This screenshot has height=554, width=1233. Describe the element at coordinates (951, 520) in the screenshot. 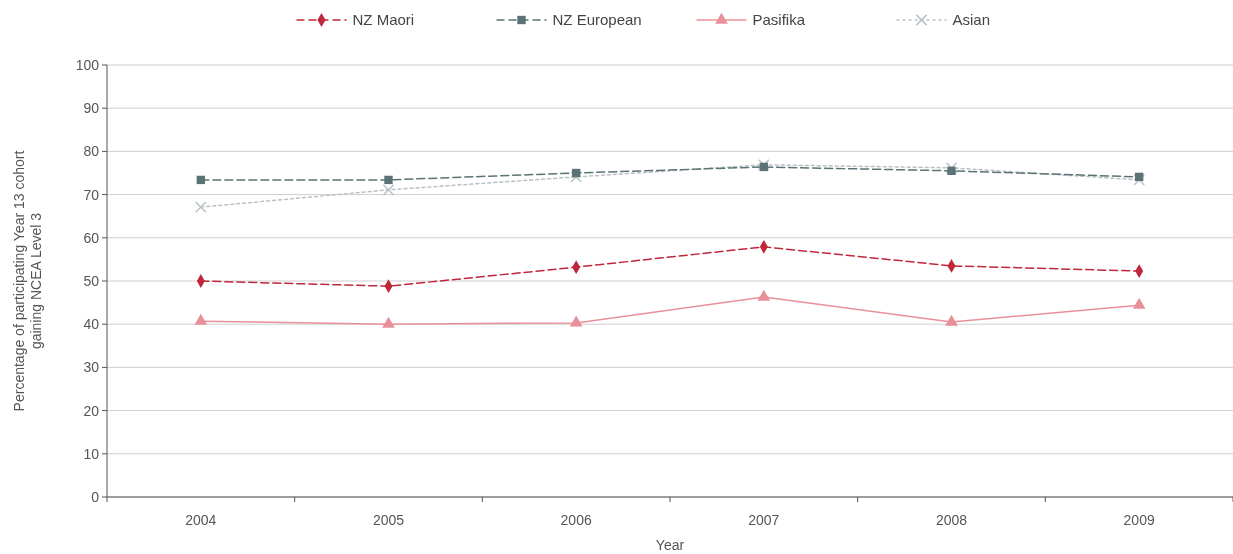

I see `x-tick-label: 2008` at that location.